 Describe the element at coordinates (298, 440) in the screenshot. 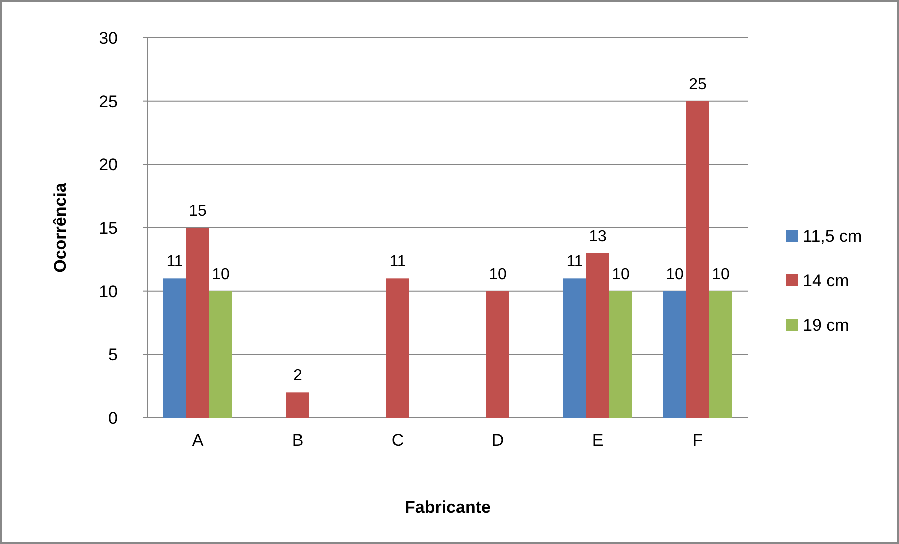

I see `x-tick-label: B` at that location.